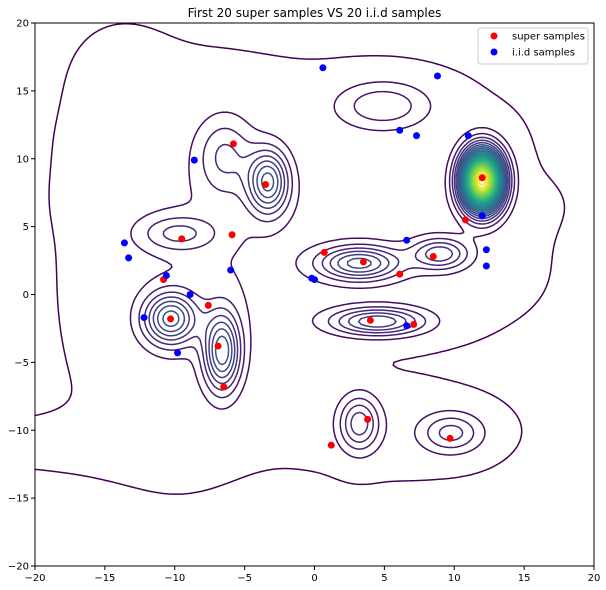 The height and width of the screenshot is (590, 606). I want to click on legend-box, so click(533, 46).